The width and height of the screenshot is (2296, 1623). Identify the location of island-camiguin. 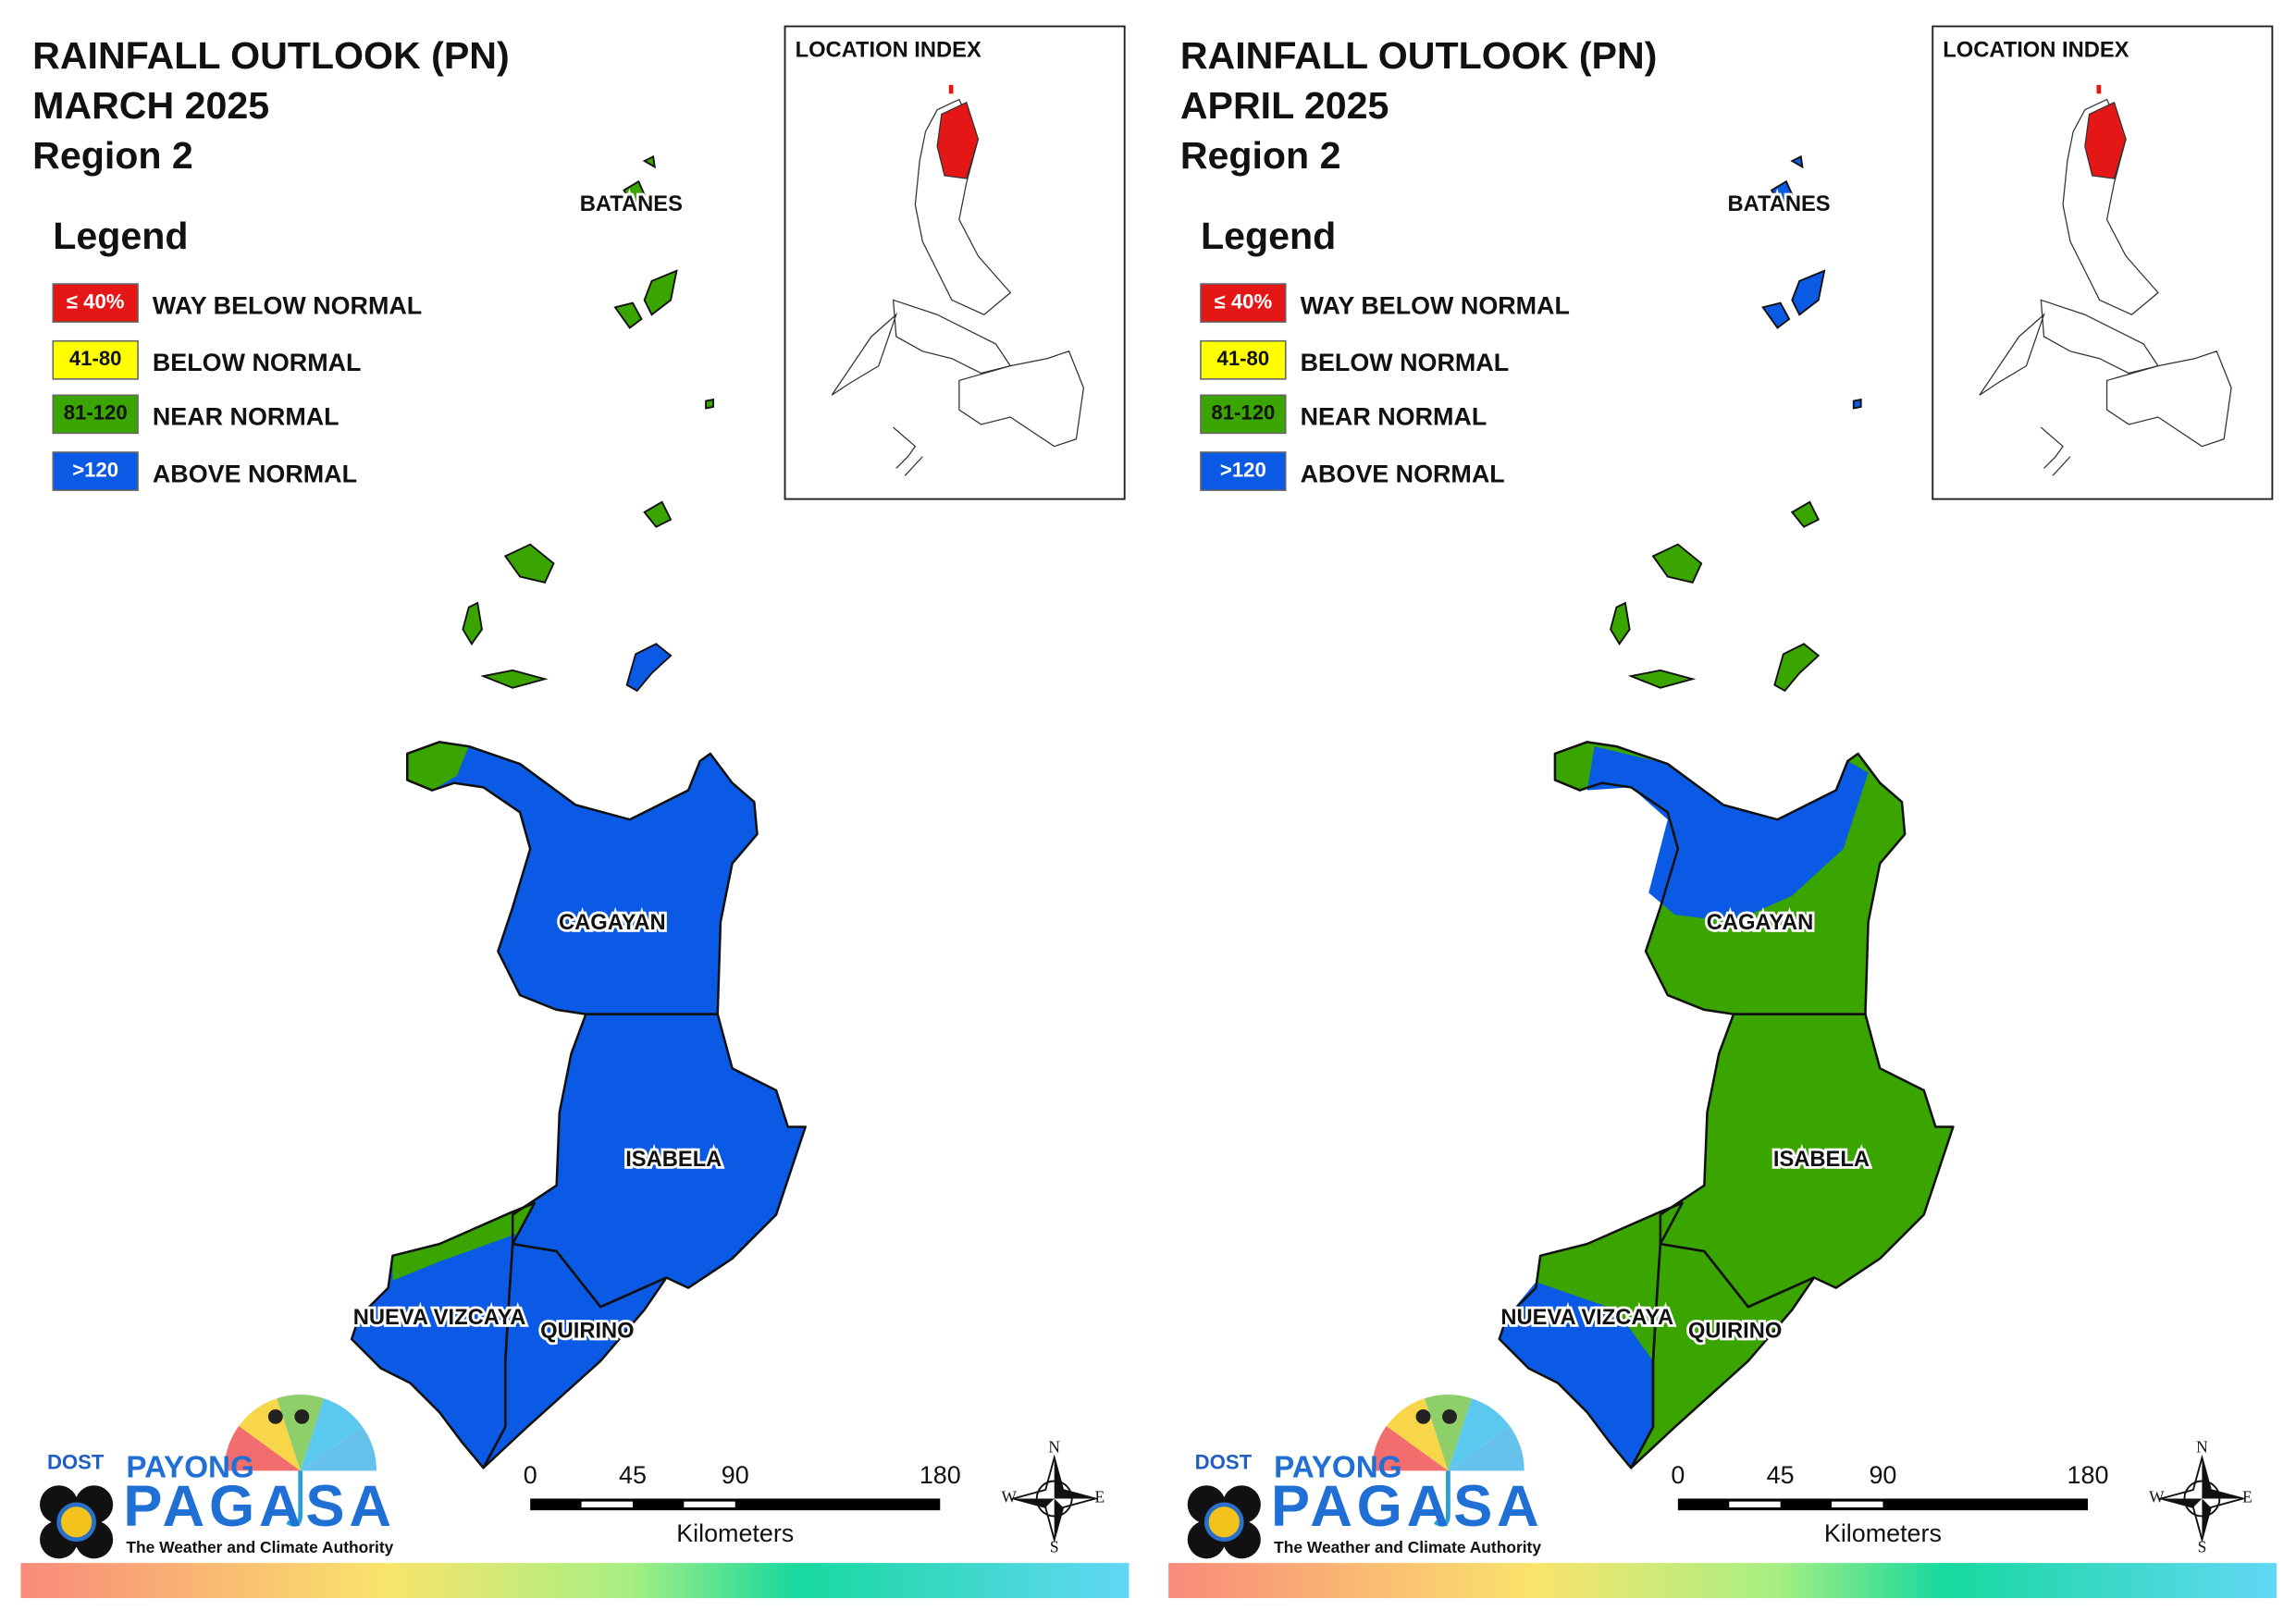
(1797, 668).